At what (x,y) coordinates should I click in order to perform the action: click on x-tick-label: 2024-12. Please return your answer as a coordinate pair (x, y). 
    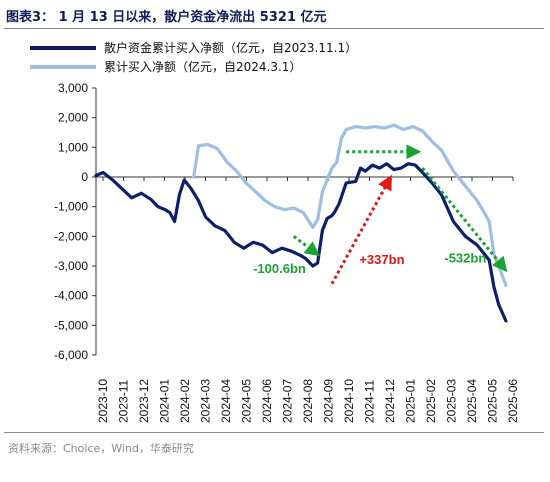
    Looking at the image, I should click on (390, 401).